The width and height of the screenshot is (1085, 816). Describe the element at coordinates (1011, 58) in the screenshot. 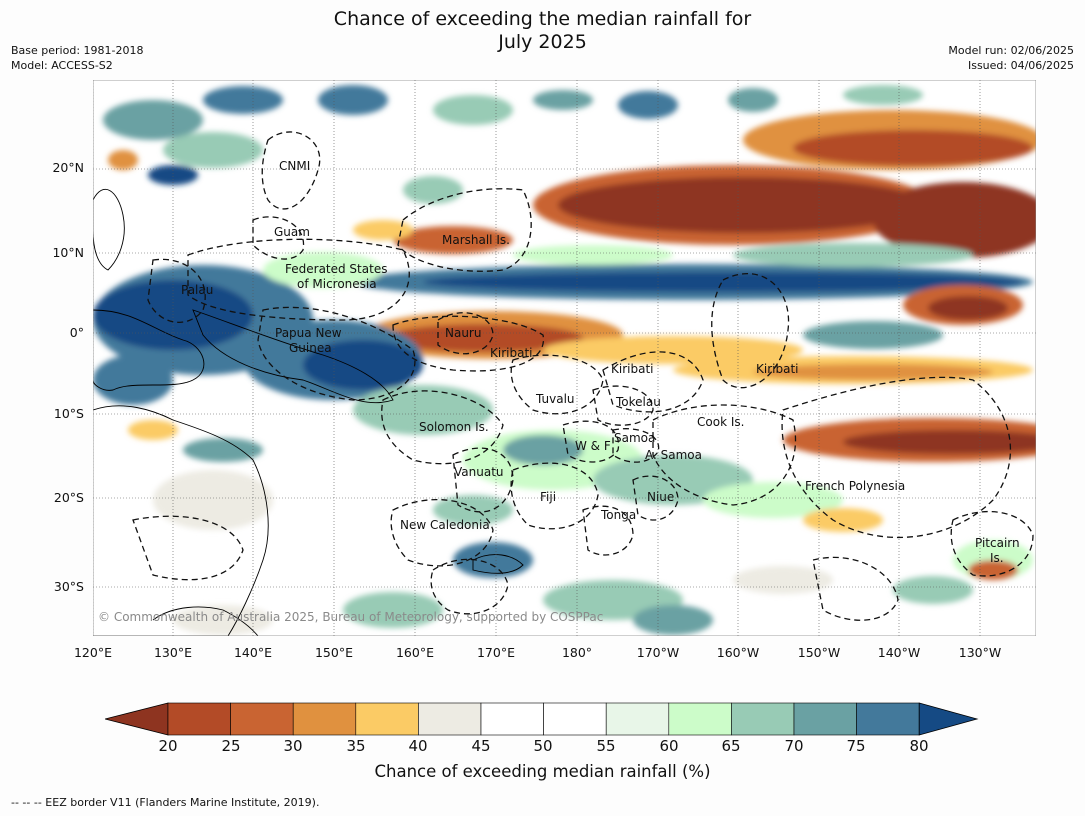

I see `meta-right: Model run: 02/06/2025 Issued: 04/06/2025` at that location.